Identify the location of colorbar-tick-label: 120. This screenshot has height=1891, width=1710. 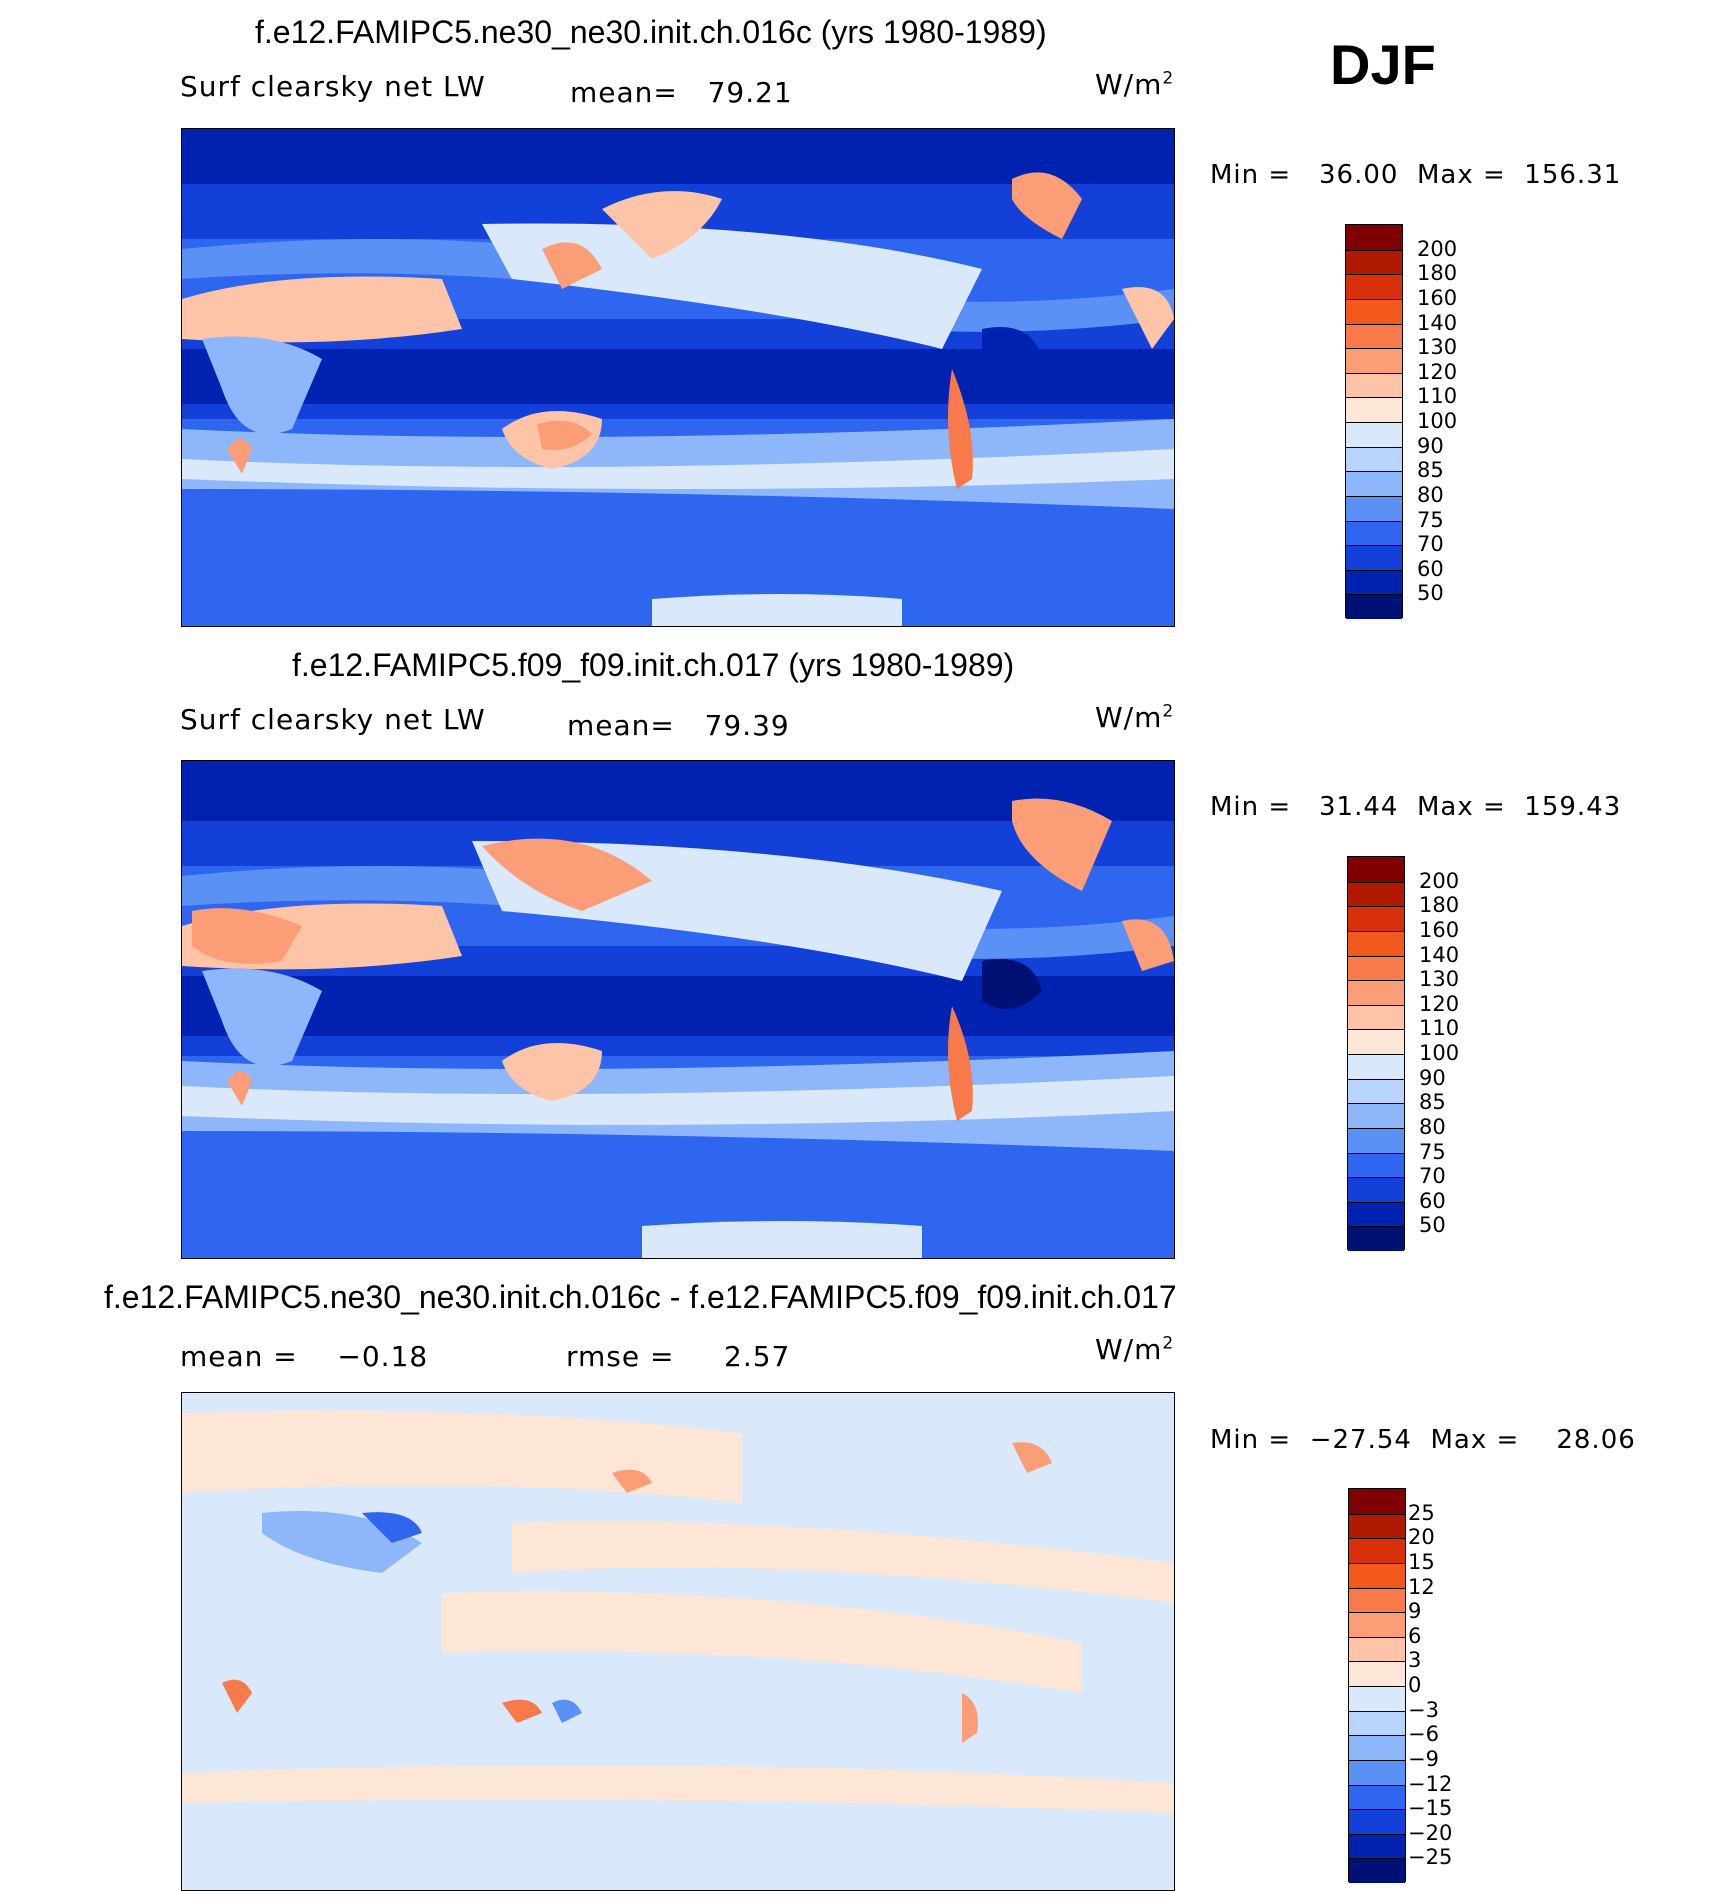
(1439, 1003).